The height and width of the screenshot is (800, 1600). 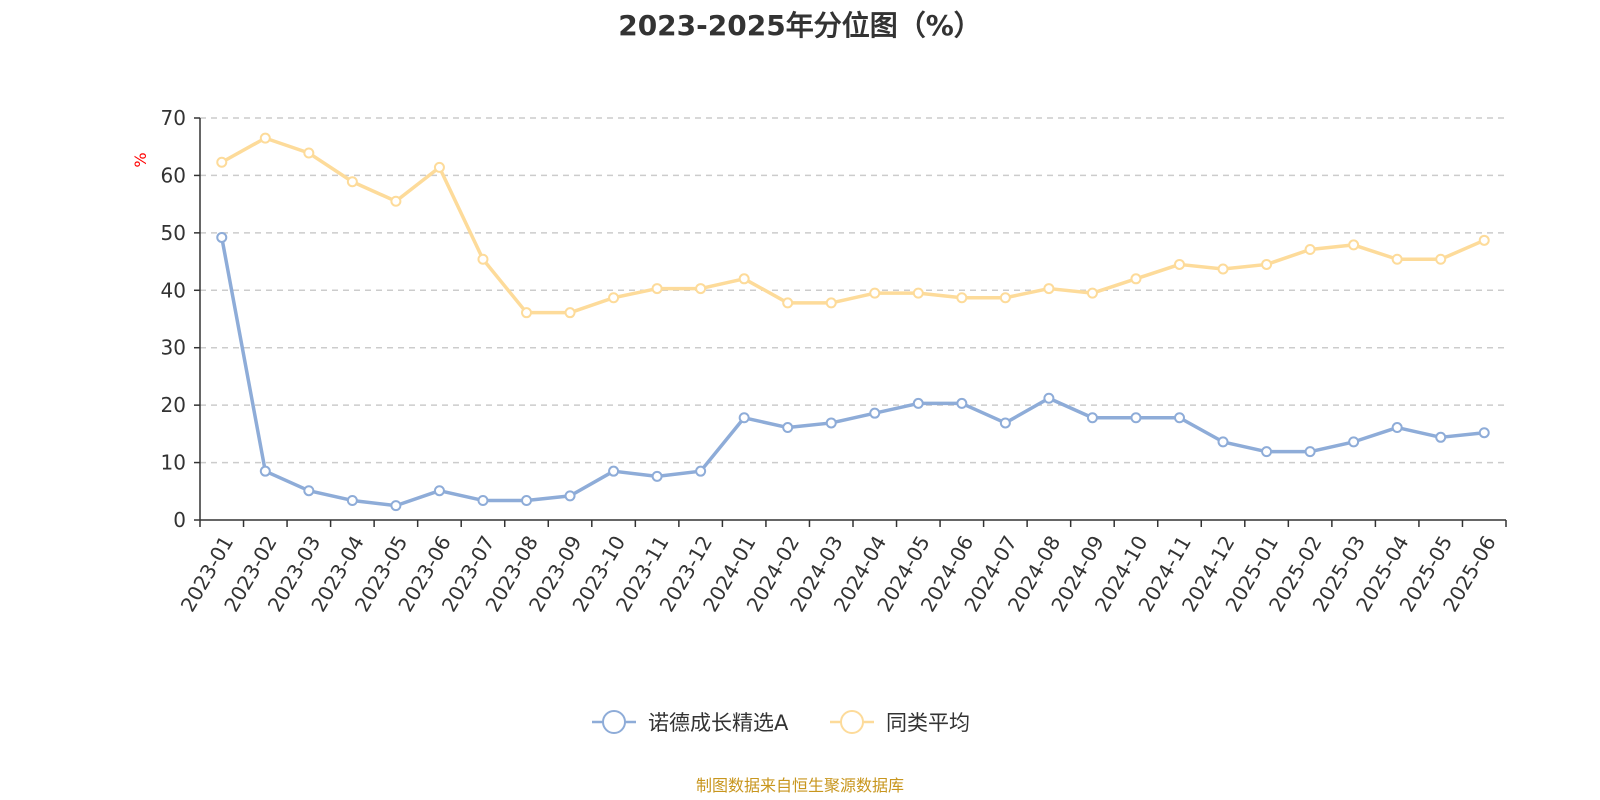 I want to click on legend-item-series-2: 同类平均, so click(x=900, y=722).